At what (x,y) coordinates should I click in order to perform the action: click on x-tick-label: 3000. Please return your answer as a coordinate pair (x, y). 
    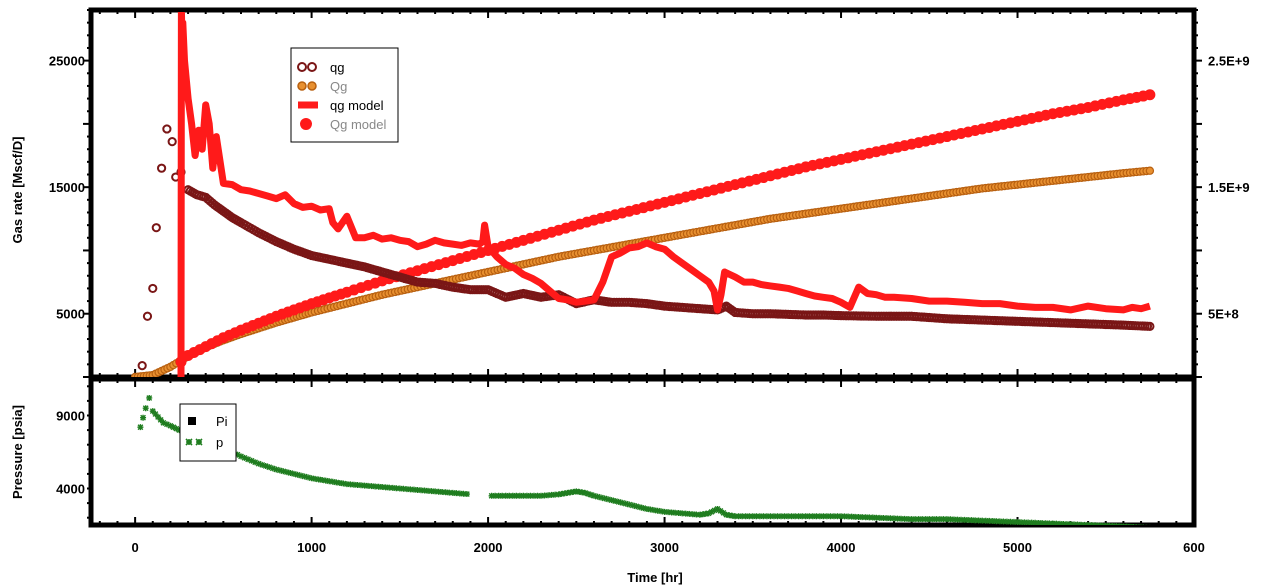
    Looking at the image, I should click on (664, 547).